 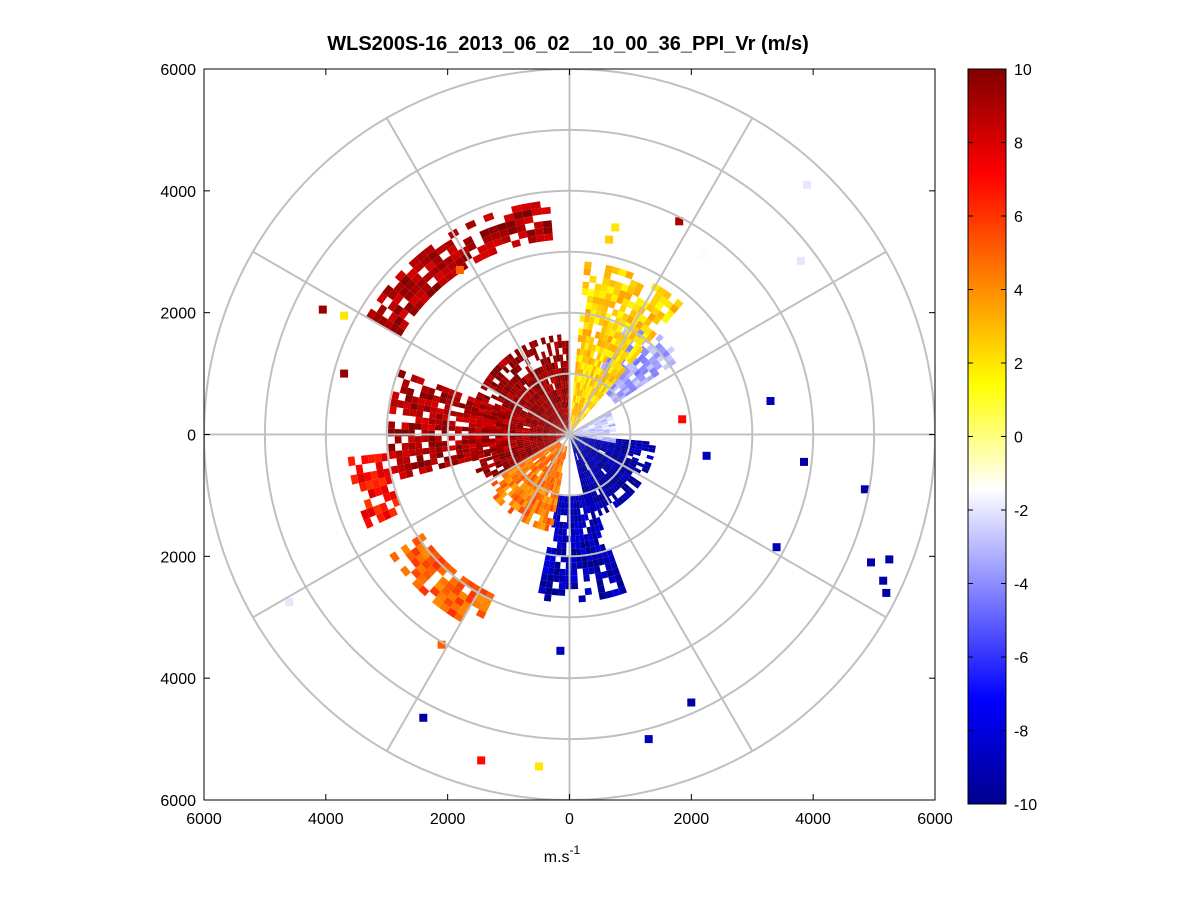 I want to click on colorbar-tick-label: -2, so click(x=1021, y=511).